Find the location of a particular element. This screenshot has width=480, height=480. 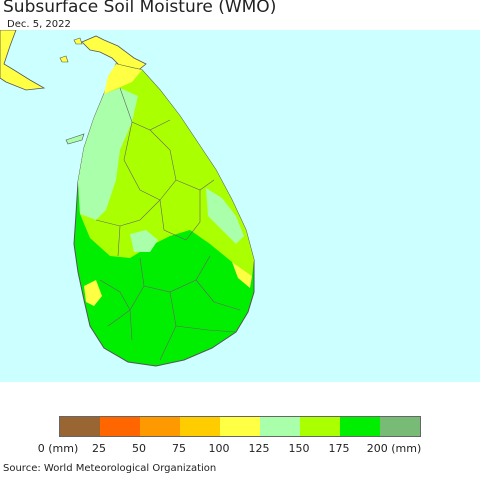

mannar-island is located at coordinates (75, 139).